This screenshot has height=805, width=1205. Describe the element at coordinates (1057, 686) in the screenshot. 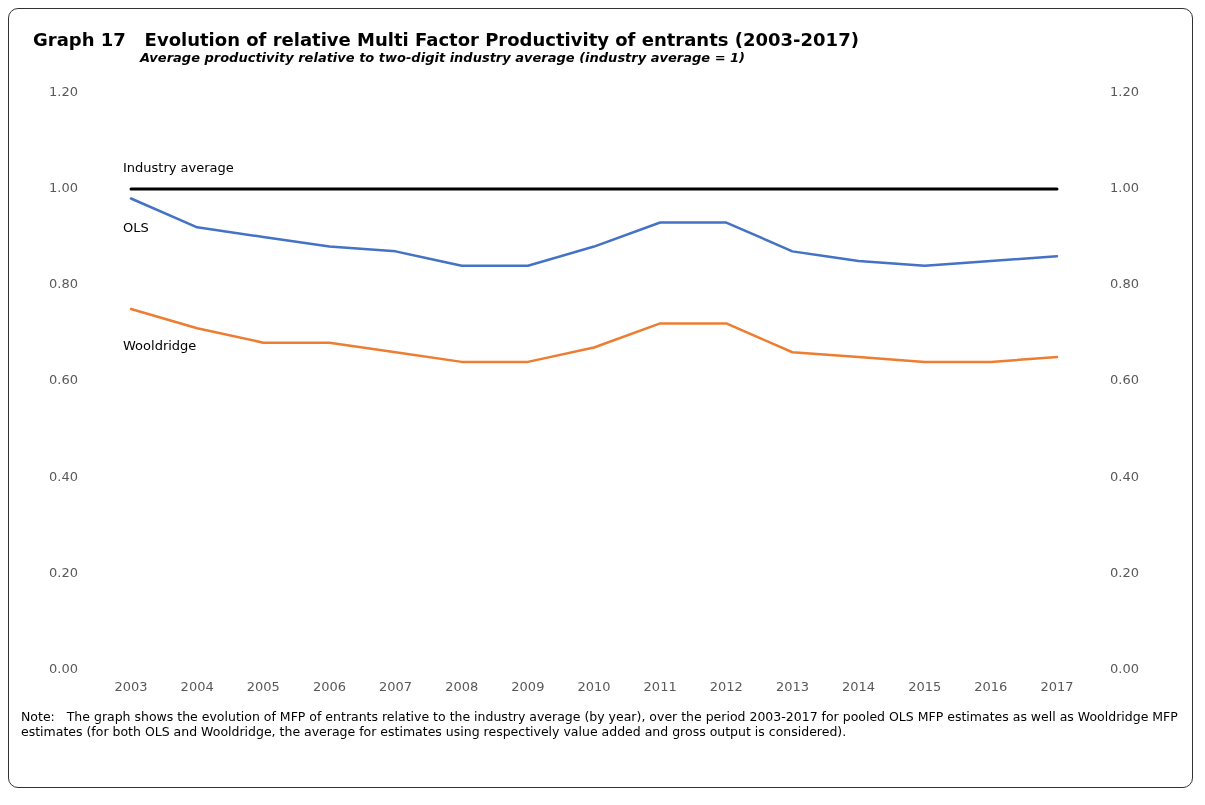

I see `x-tick-label: 2017` at that location.